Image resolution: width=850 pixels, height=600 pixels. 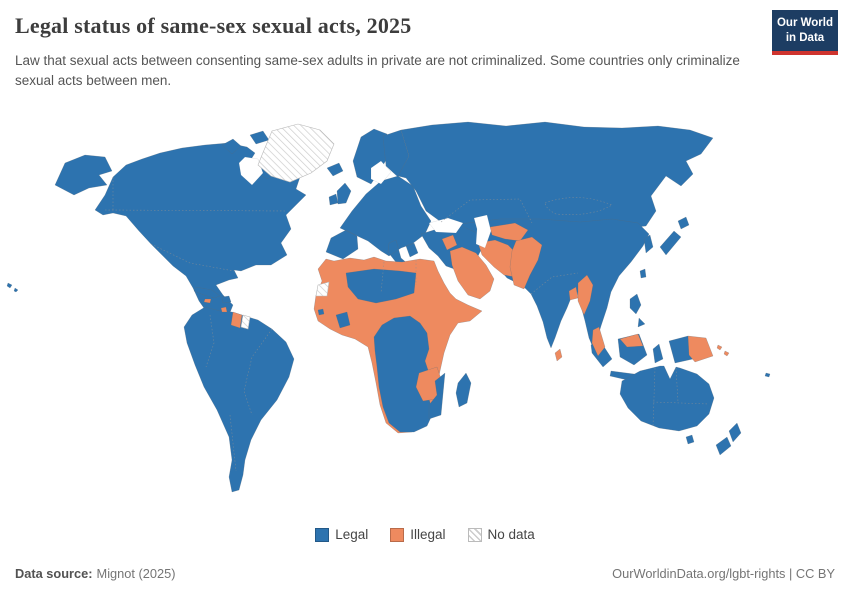 I want to click on owid-logo-red-bar, so click(x=805, y=52).